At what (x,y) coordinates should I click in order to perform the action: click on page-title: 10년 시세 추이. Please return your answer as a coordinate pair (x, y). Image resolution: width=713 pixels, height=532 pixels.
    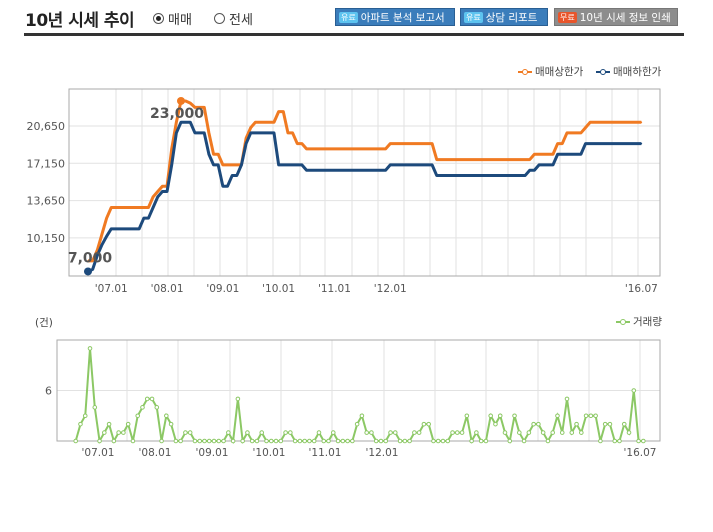
    Looking at the image, I should click on (80, 21).